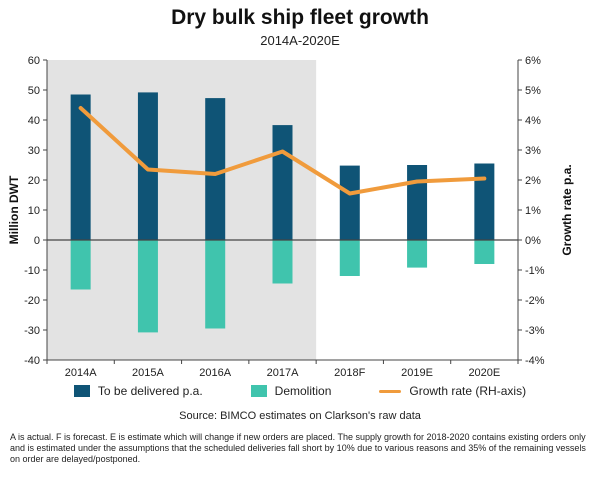  Describe the element at coordinates (300, 40) in the screenshot. I see `chart-subtitle: 2014A-2020E` at that location.